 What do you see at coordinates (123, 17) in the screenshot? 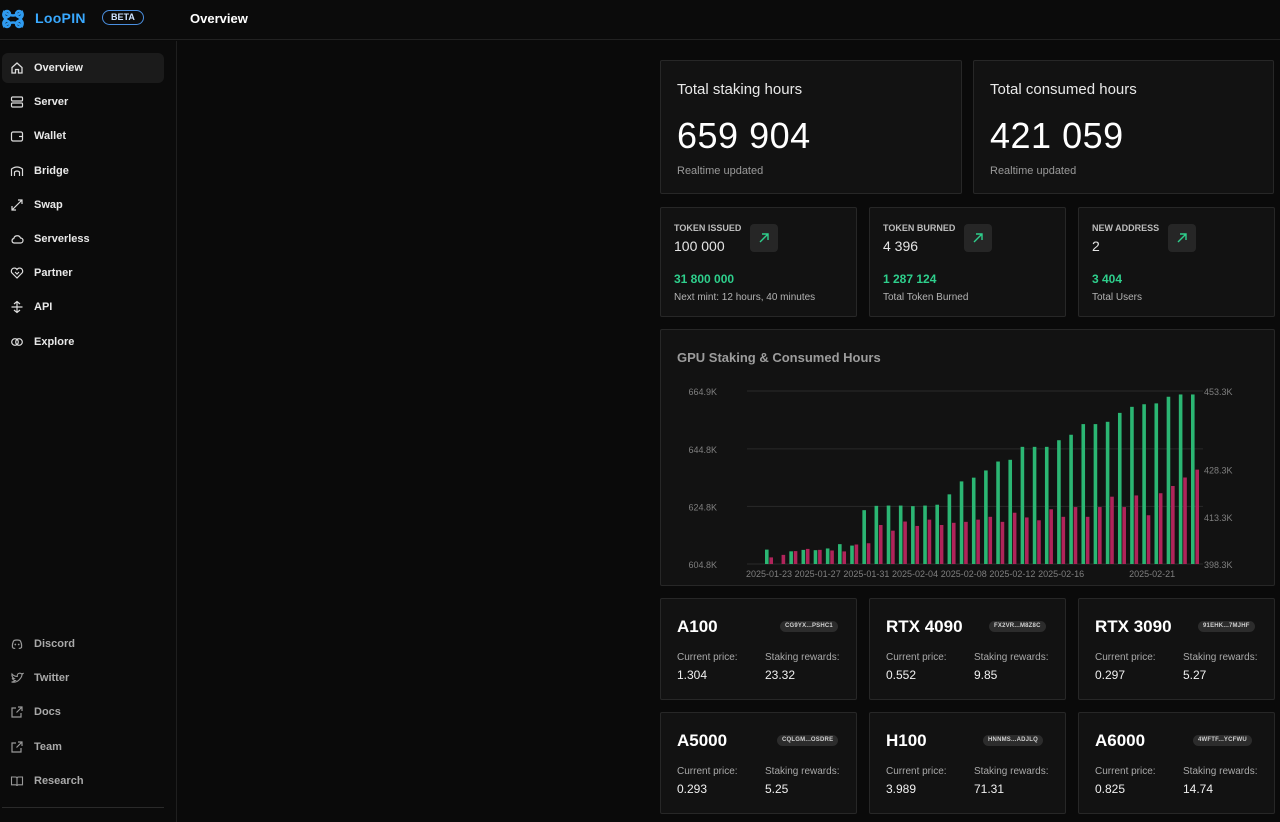
I see `beta-badge: BETA` at bounding box center [123, 17].